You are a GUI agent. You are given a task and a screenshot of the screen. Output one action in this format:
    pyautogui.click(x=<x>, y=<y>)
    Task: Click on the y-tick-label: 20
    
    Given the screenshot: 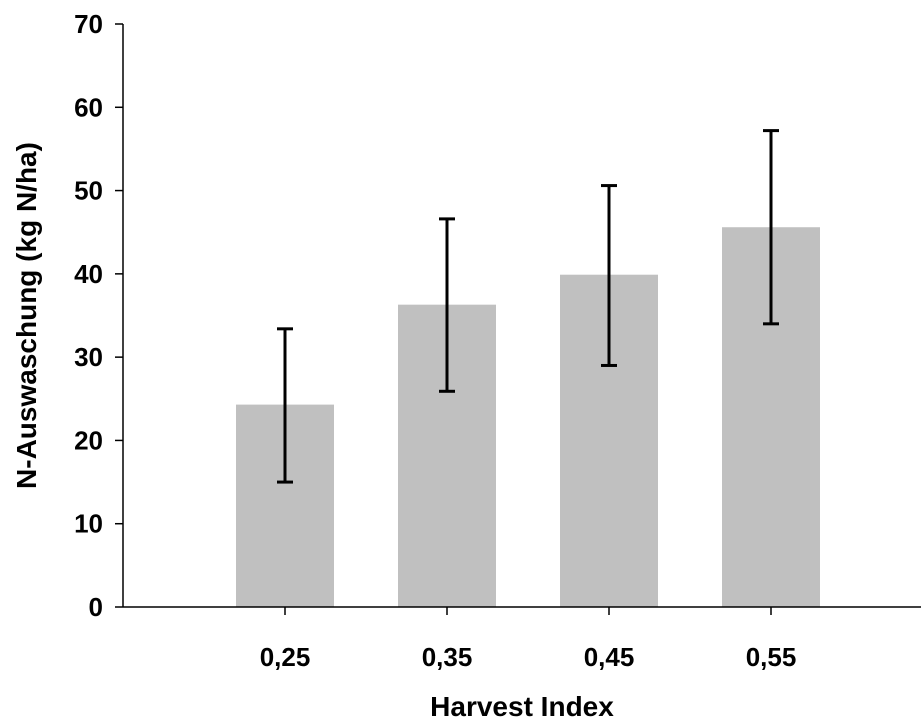 What is the action you would take?
    pyautogui.click(x=88, y=440)
    